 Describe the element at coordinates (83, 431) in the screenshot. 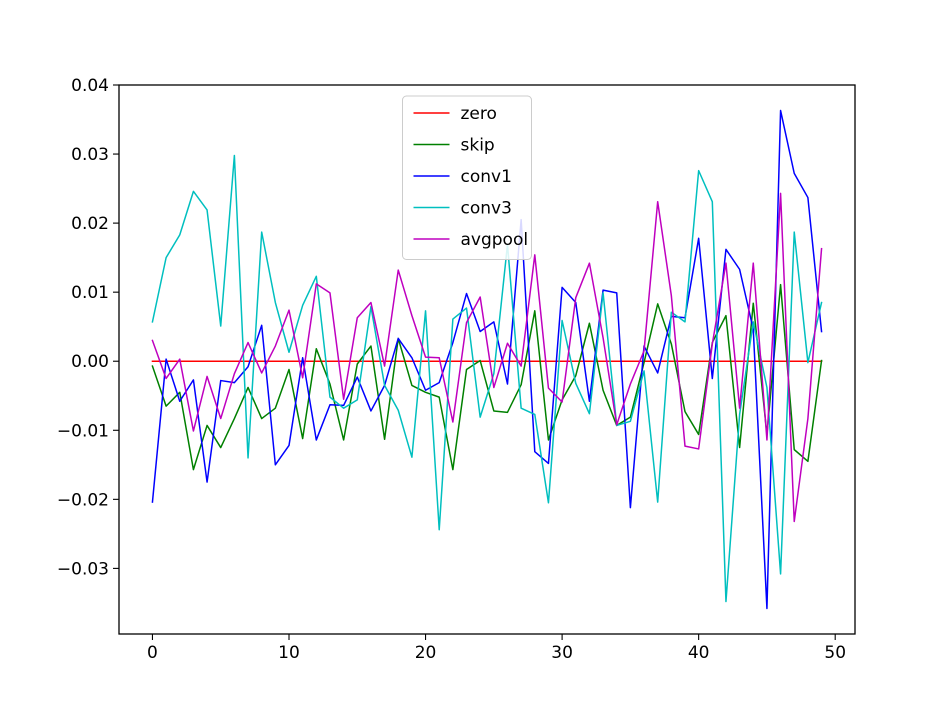

I see `y-tick-label: −0.01` at that location.